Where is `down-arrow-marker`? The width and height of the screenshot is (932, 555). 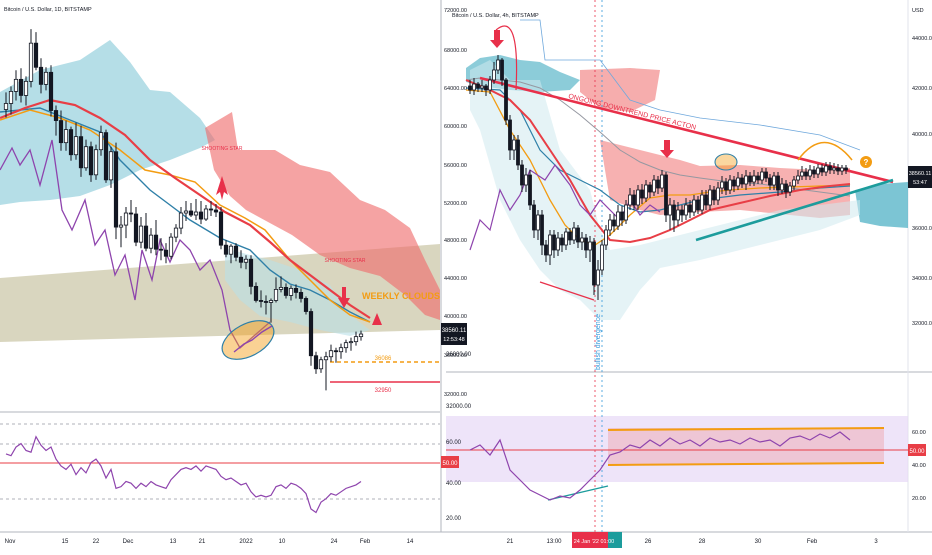 down-arrow-marker is located at coordinates (344, 297).